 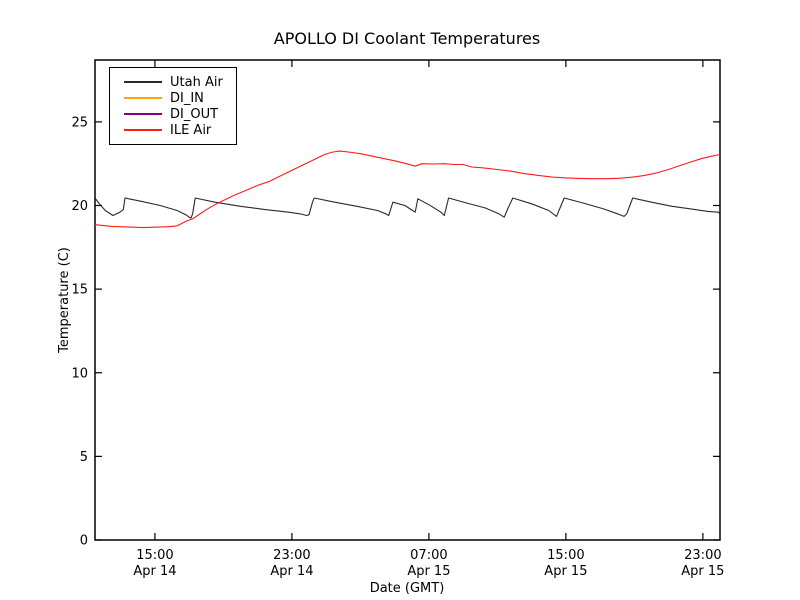 What do you see at coordinates (64, 300) in the screenshot?
I see `y-axis-label: Temperature (C)` at bounding box center [64, 300].